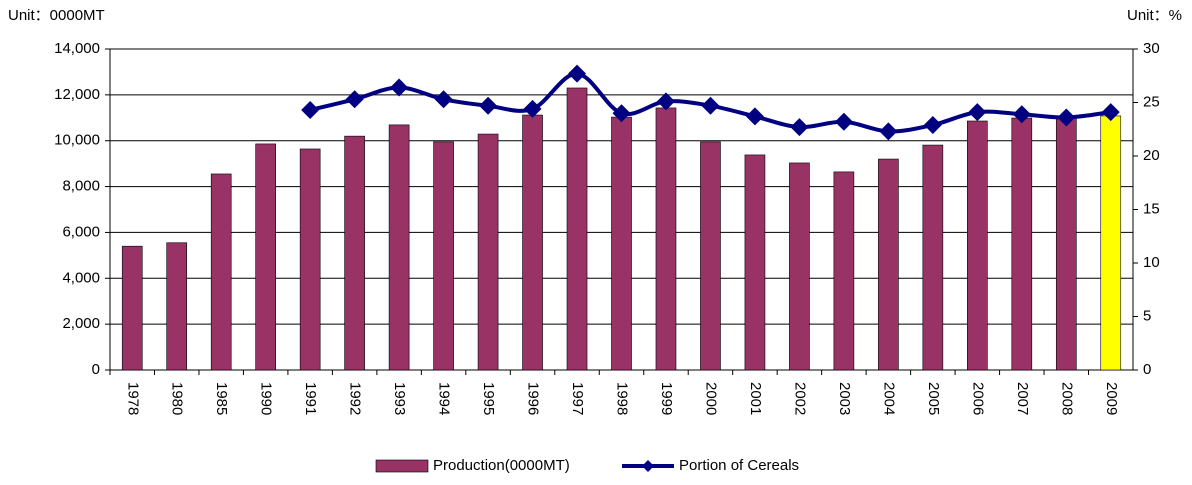 Image resolution: width=1192 pixels, height=485 pixels. I want to click on y-tick-label: 4,000, so click(81, 277).